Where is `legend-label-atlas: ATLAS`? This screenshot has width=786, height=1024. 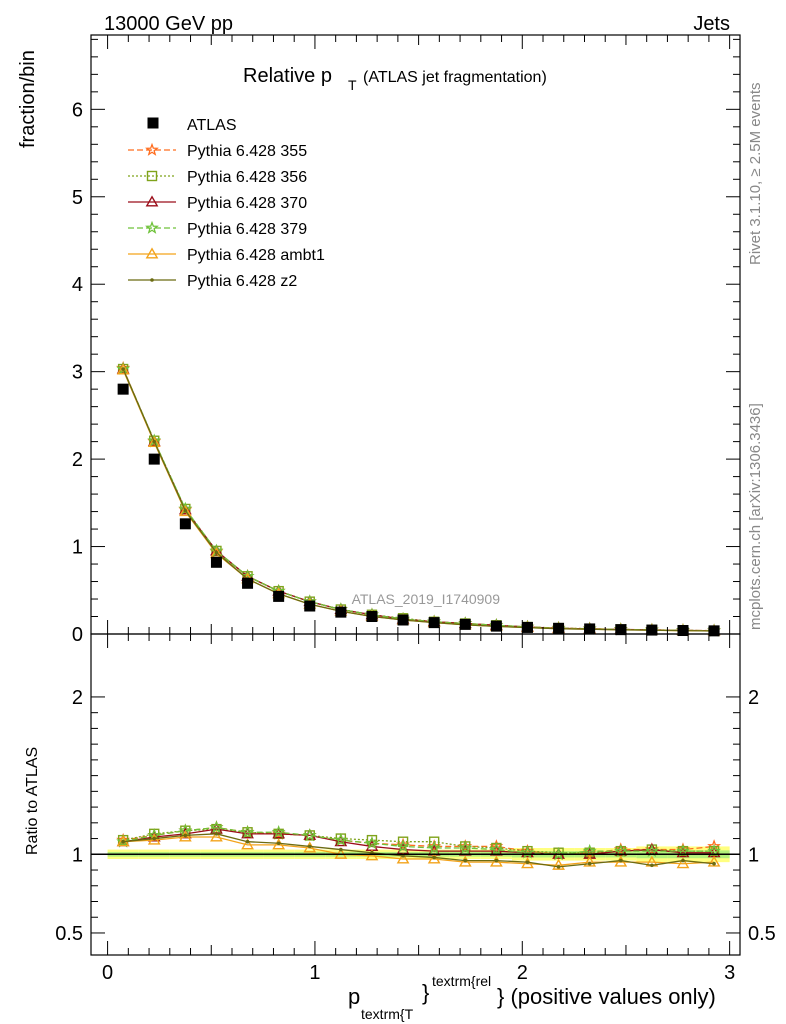
legend-label-atlas: ATLAS is located at coordinates (212, 125).